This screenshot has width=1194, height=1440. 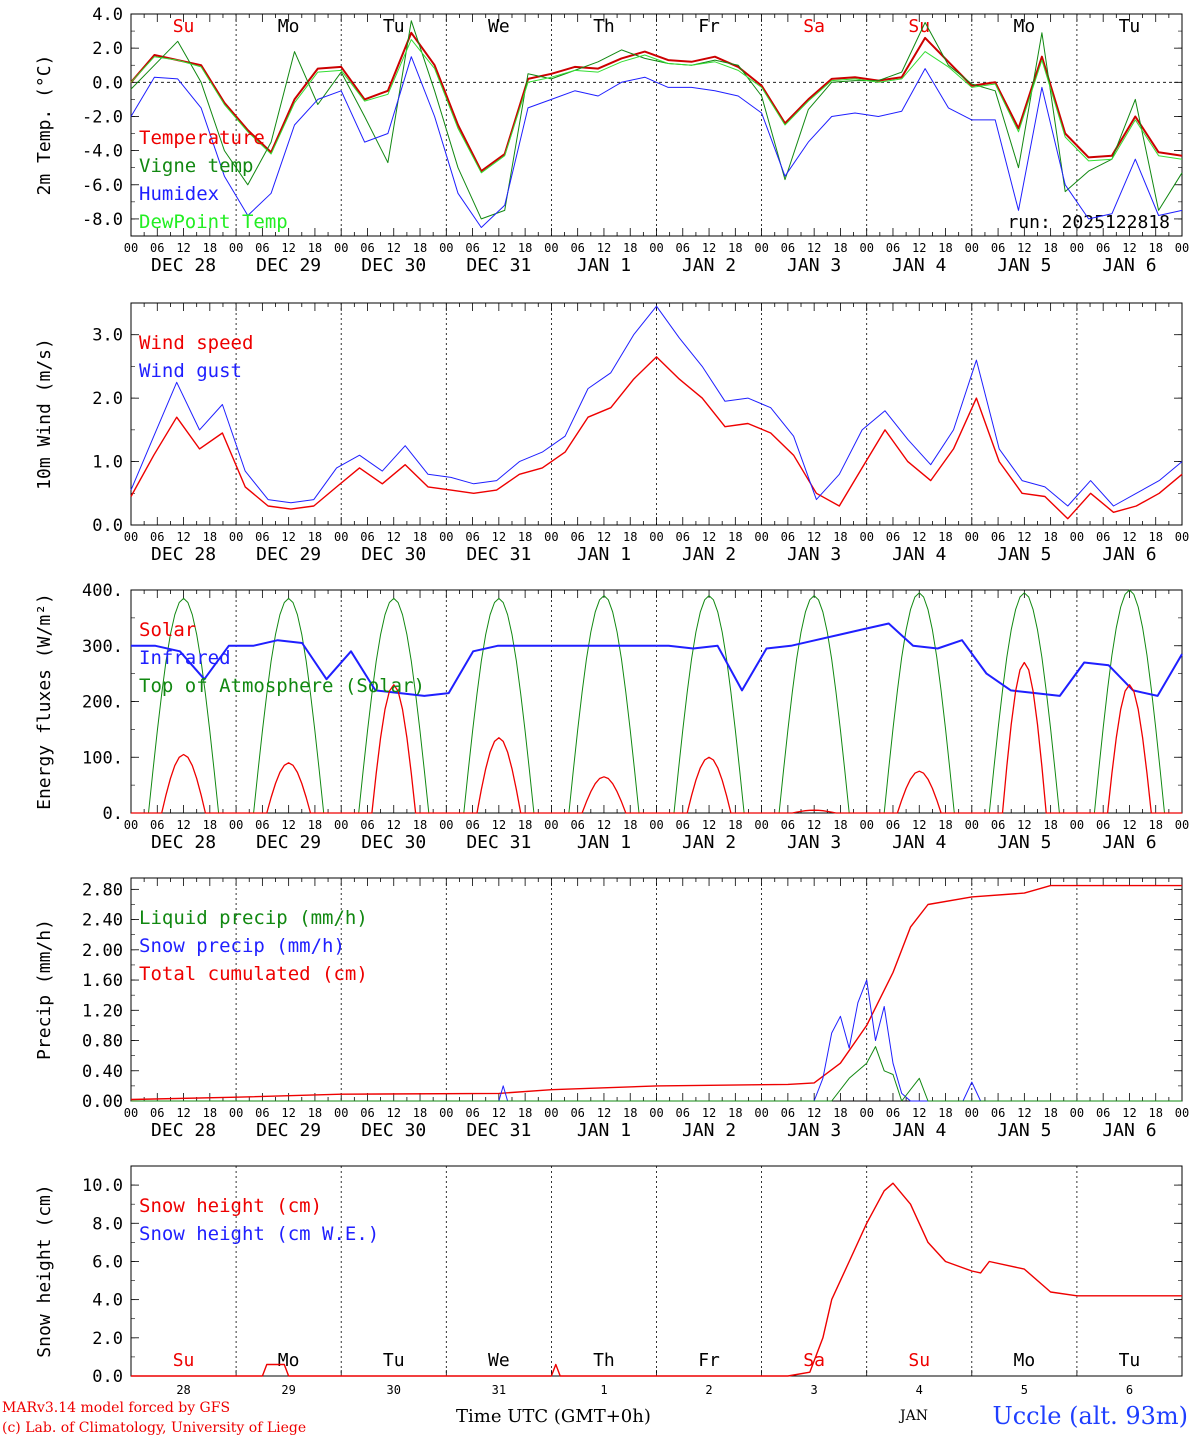 I want to click on legend-entry: Total cumulated (cm), so click(x=253, y=974).